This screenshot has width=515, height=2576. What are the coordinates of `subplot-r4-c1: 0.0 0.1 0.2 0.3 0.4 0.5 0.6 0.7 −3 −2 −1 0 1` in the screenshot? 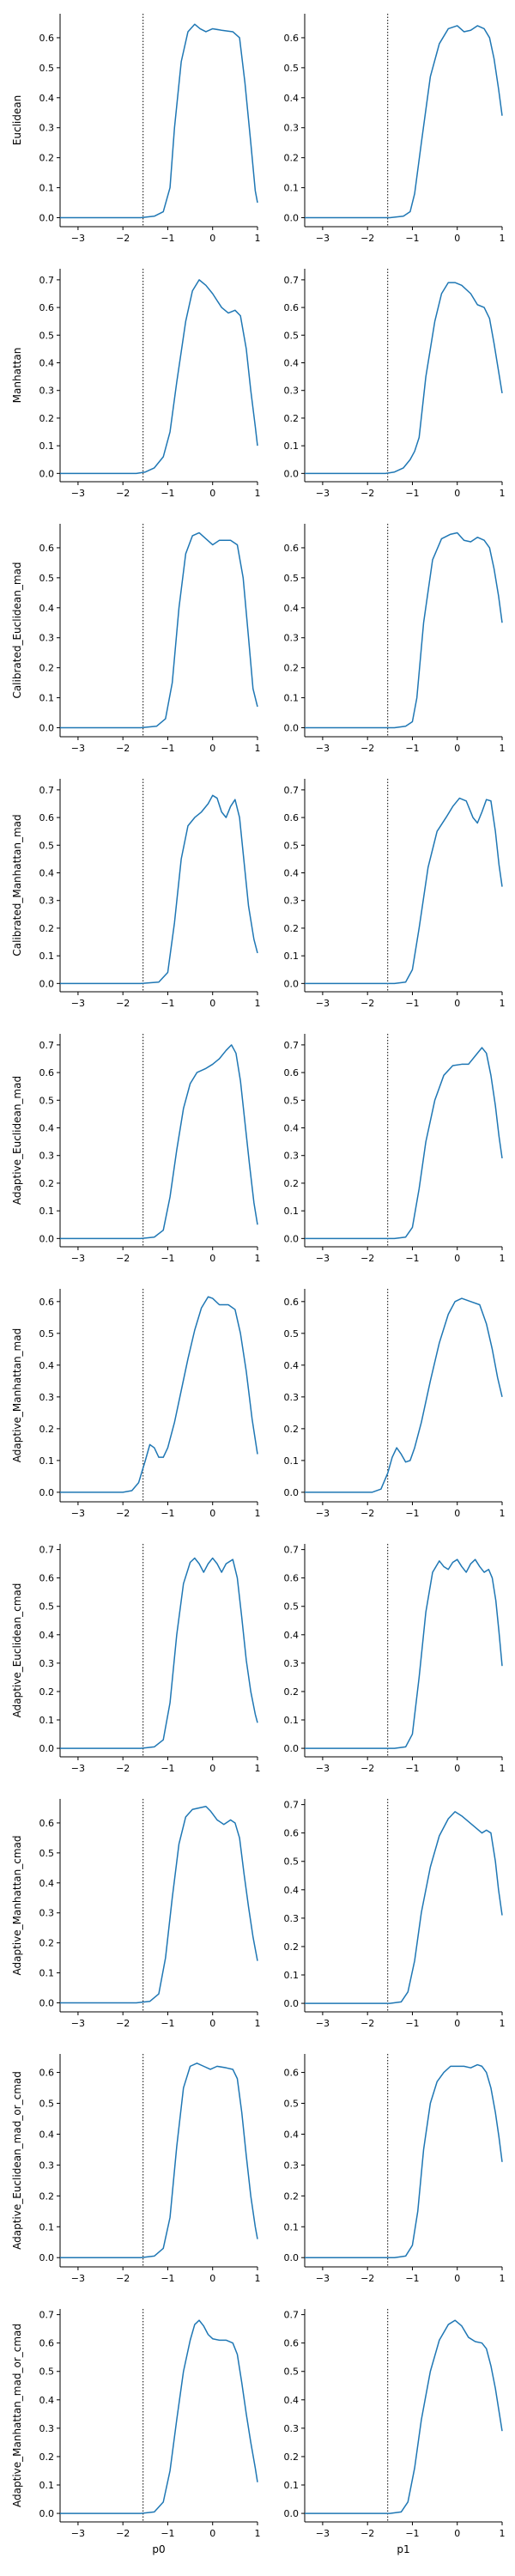 It's located at (395, 1149).